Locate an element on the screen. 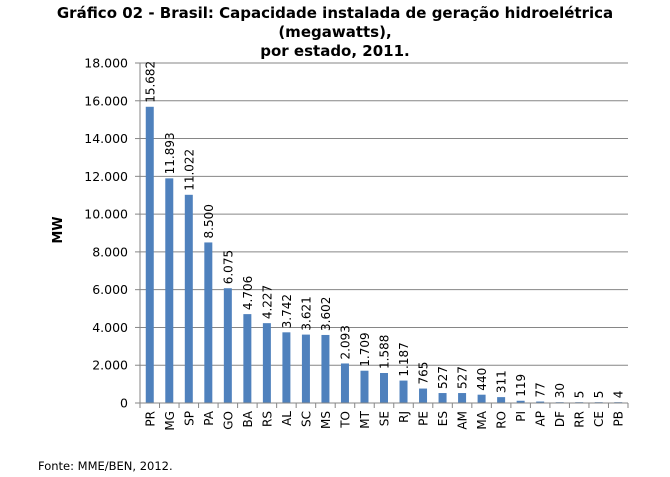  data-label: 30 is located at coordinates (560, 390).